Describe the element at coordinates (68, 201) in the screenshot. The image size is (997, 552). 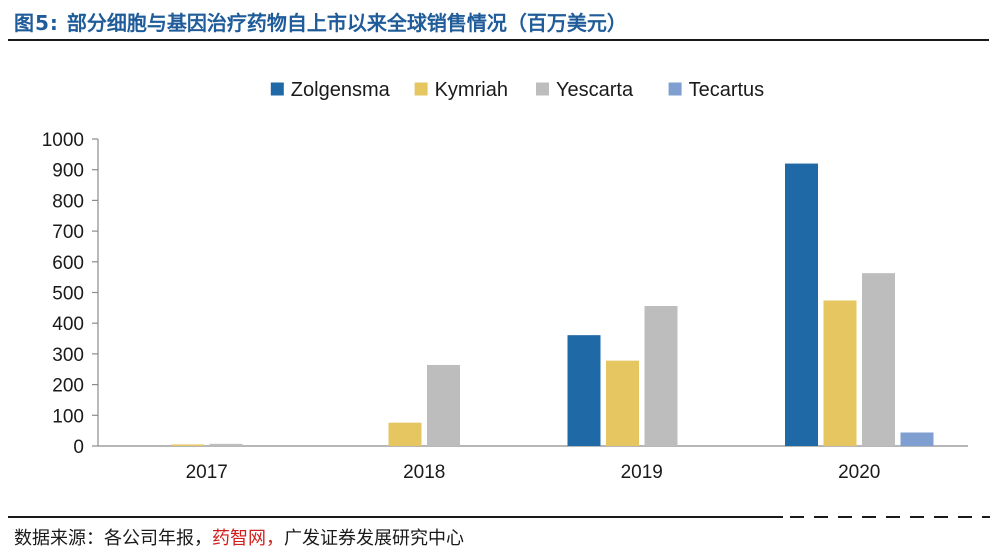
I see `y-tick-label: 800` at that location.